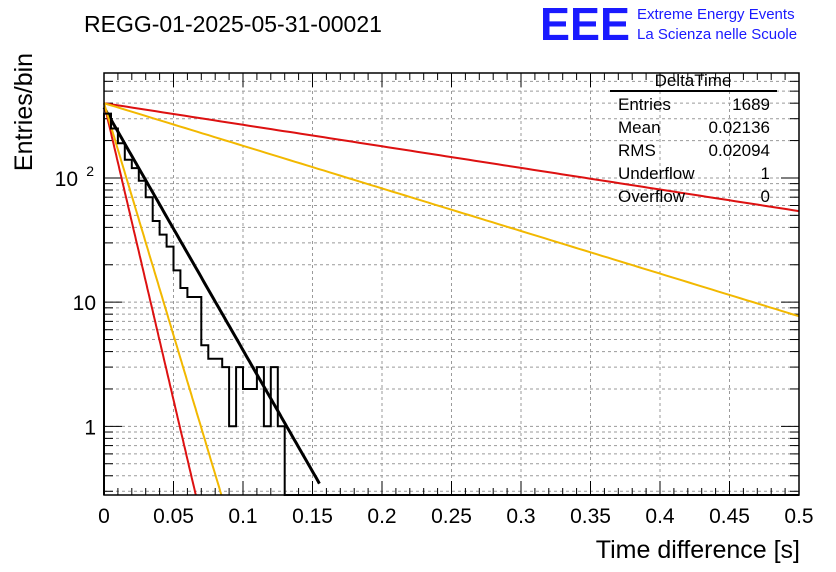 The height and width of the screenshot is (572, 836). Describe the element at coordinates (765, 196) in the screenshot. I see `stats-value: 0` at that location.